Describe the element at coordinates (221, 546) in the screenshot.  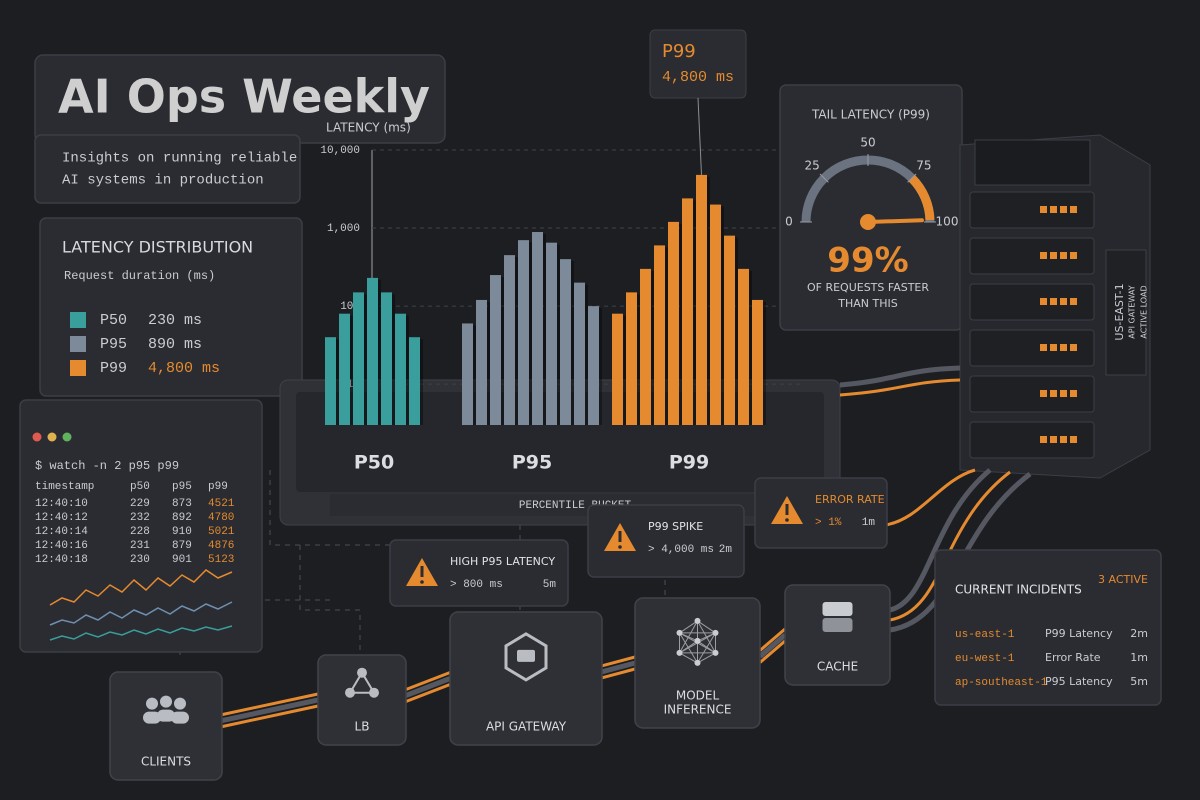
I see `terminal-cell: 4876` at that location.